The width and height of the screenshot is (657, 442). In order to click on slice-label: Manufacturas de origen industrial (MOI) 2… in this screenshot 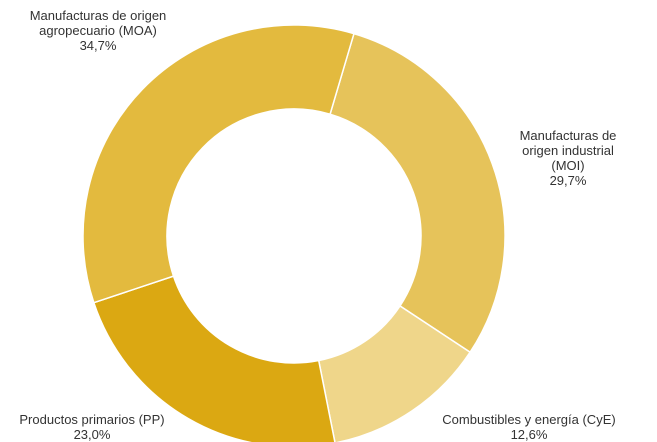, I will do `click(568, 158)`.